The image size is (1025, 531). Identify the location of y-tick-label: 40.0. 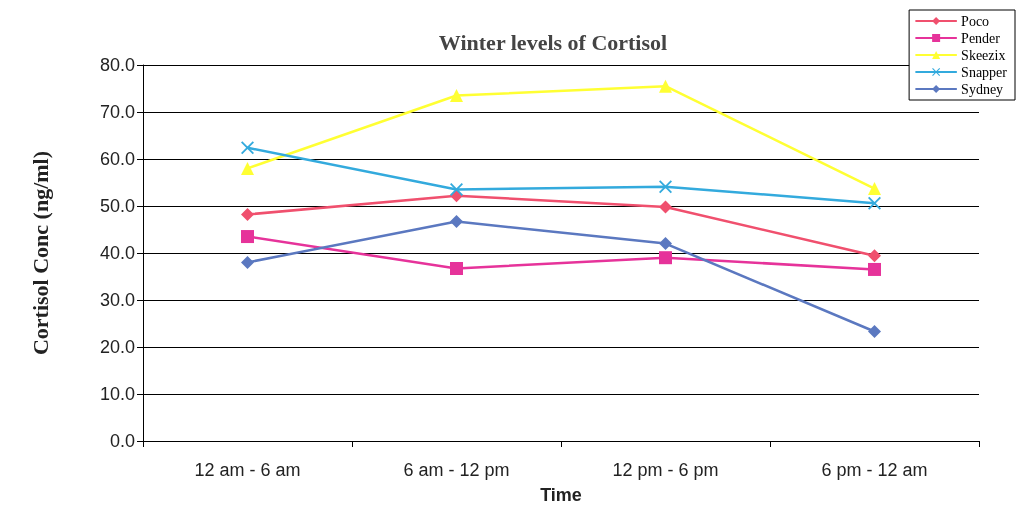
(117, 253).